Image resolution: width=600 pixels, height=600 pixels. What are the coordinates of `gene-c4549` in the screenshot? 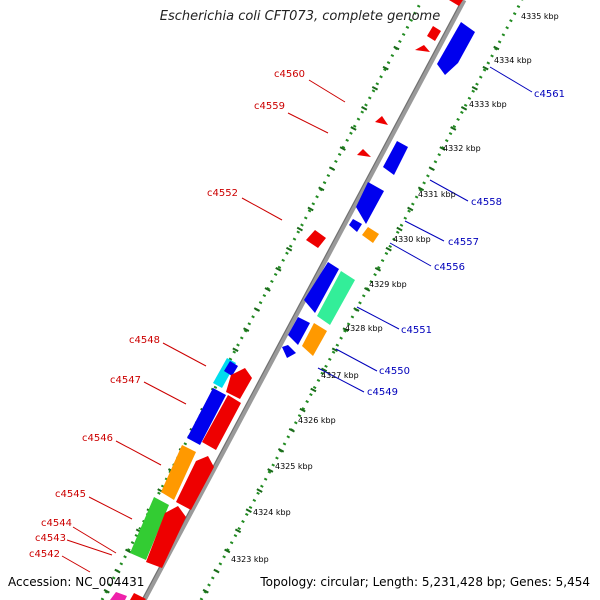 It's located at (289, 351).